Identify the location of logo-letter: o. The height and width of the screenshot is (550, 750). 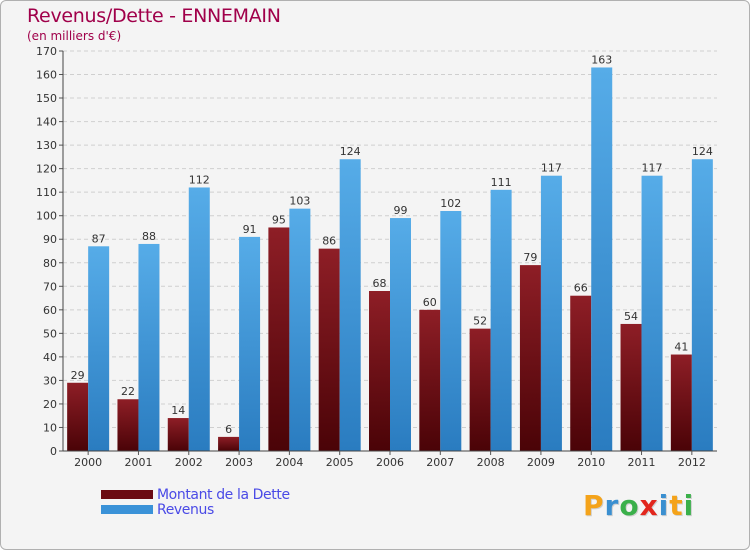
(629, 505).